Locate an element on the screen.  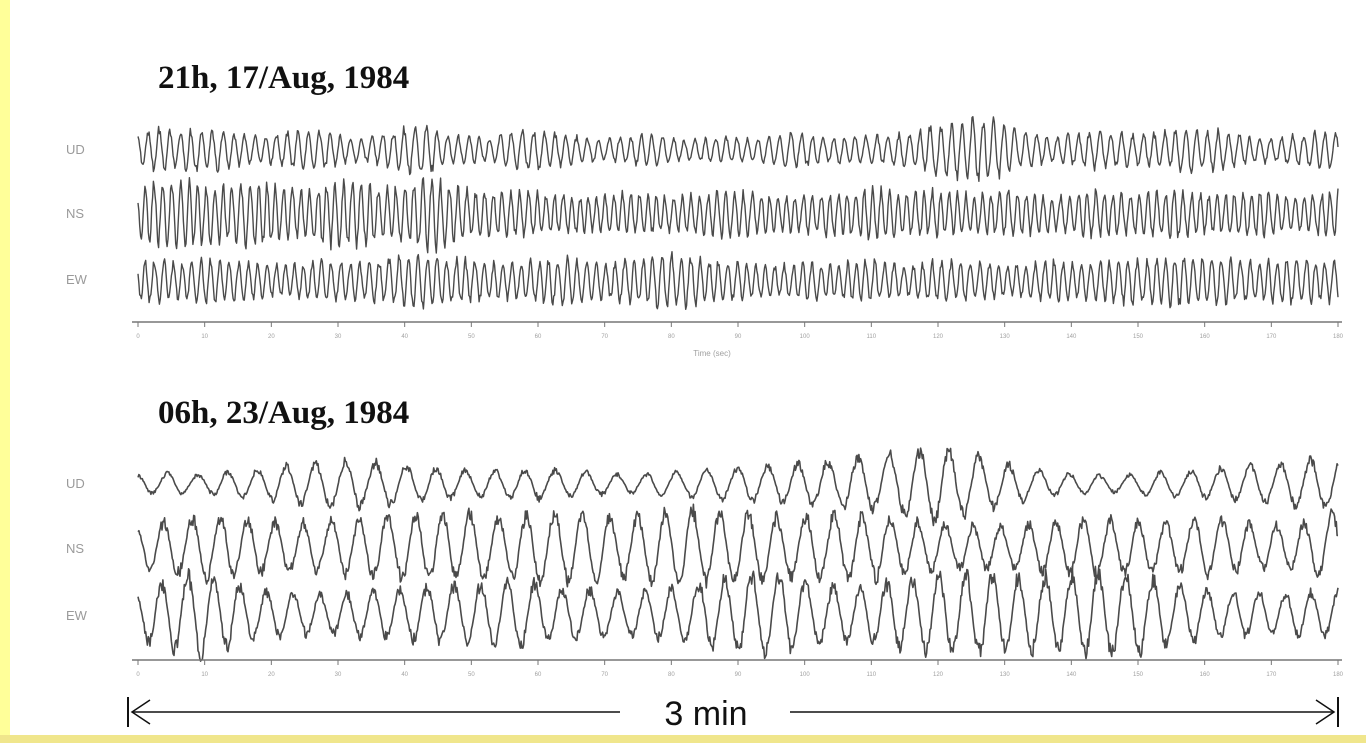
panel-2-tick-label-130: 130 is located at coordinates (1005, 675).